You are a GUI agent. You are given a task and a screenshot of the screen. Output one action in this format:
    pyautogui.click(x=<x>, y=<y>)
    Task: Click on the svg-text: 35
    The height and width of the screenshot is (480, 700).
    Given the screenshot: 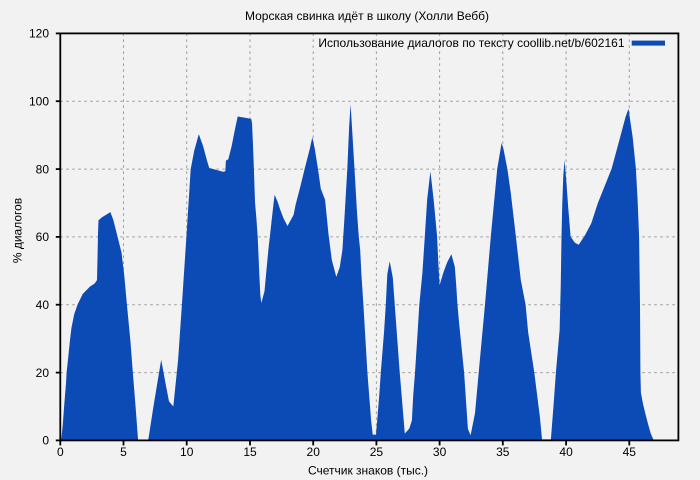 What is the action you would take?
    pyautogui.click(x=503, y=452)
    